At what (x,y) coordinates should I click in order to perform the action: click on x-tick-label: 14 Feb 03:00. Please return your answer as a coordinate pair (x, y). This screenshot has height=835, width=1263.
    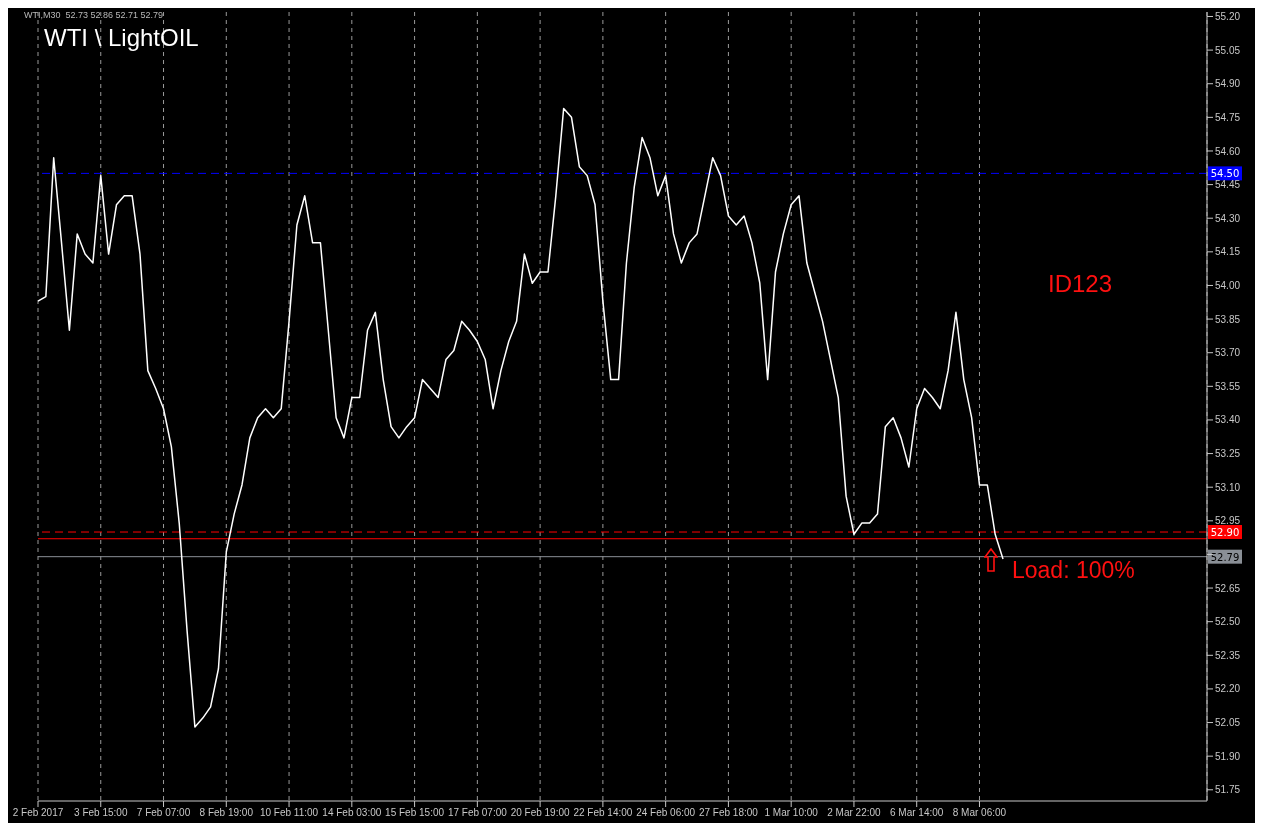
    Looking at the image, I should click on (352, 813).